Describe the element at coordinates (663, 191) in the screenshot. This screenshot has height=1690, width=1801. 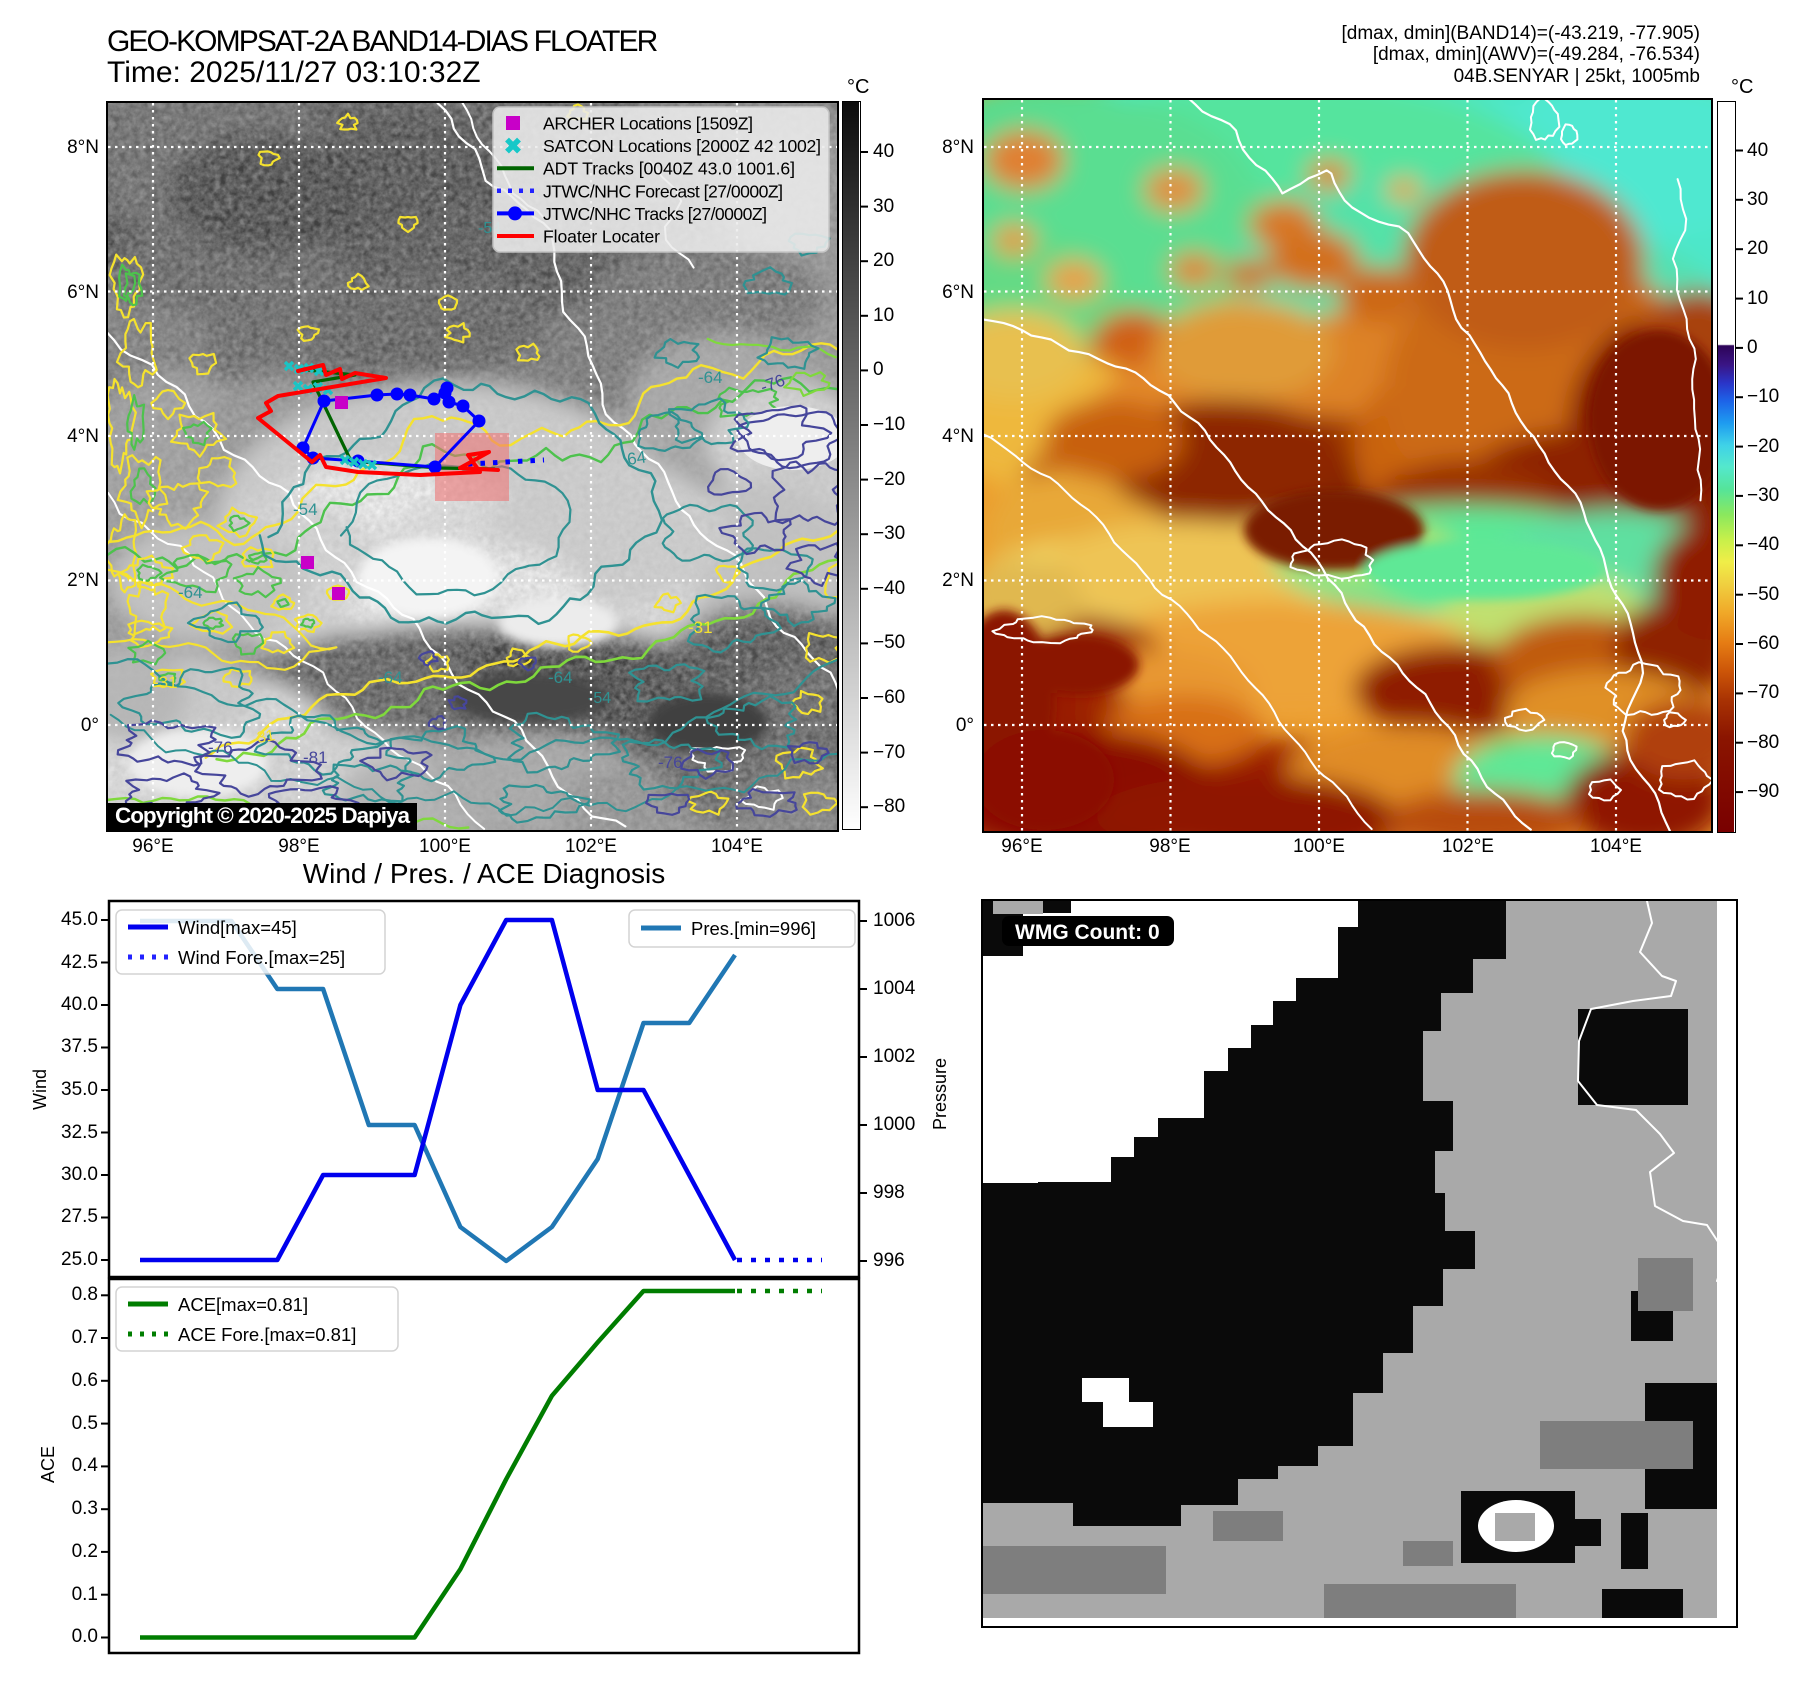
I see `svg-text: JTWC/NHC Forecast [27/0000Z]` at that location.